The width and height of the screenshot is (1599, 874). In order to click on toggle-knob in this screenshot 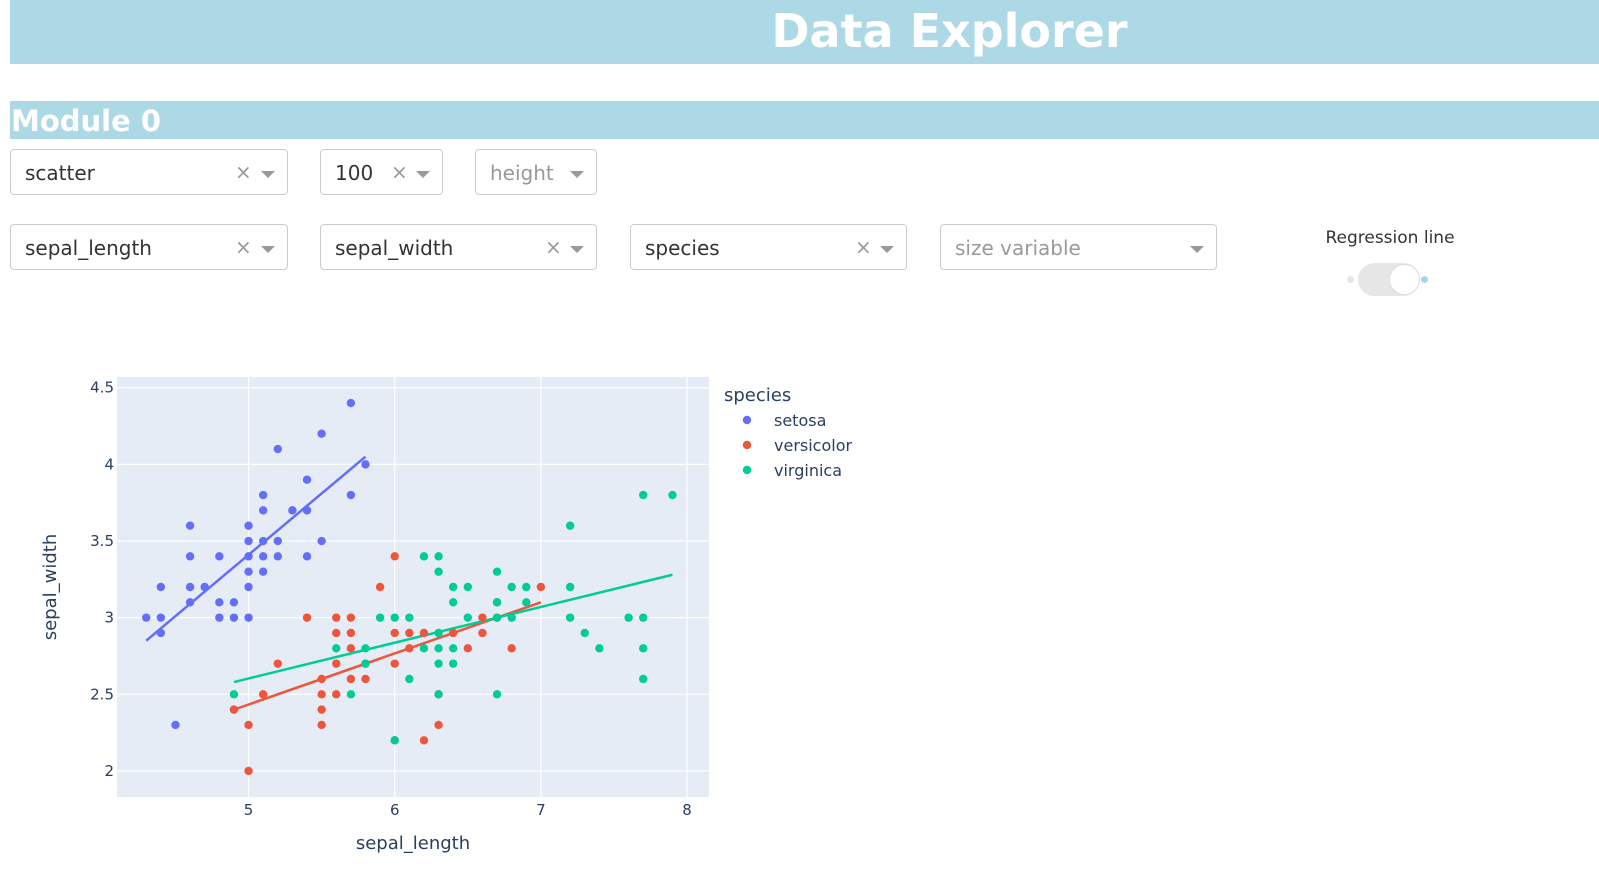, I will do `click(1404, 279)`.